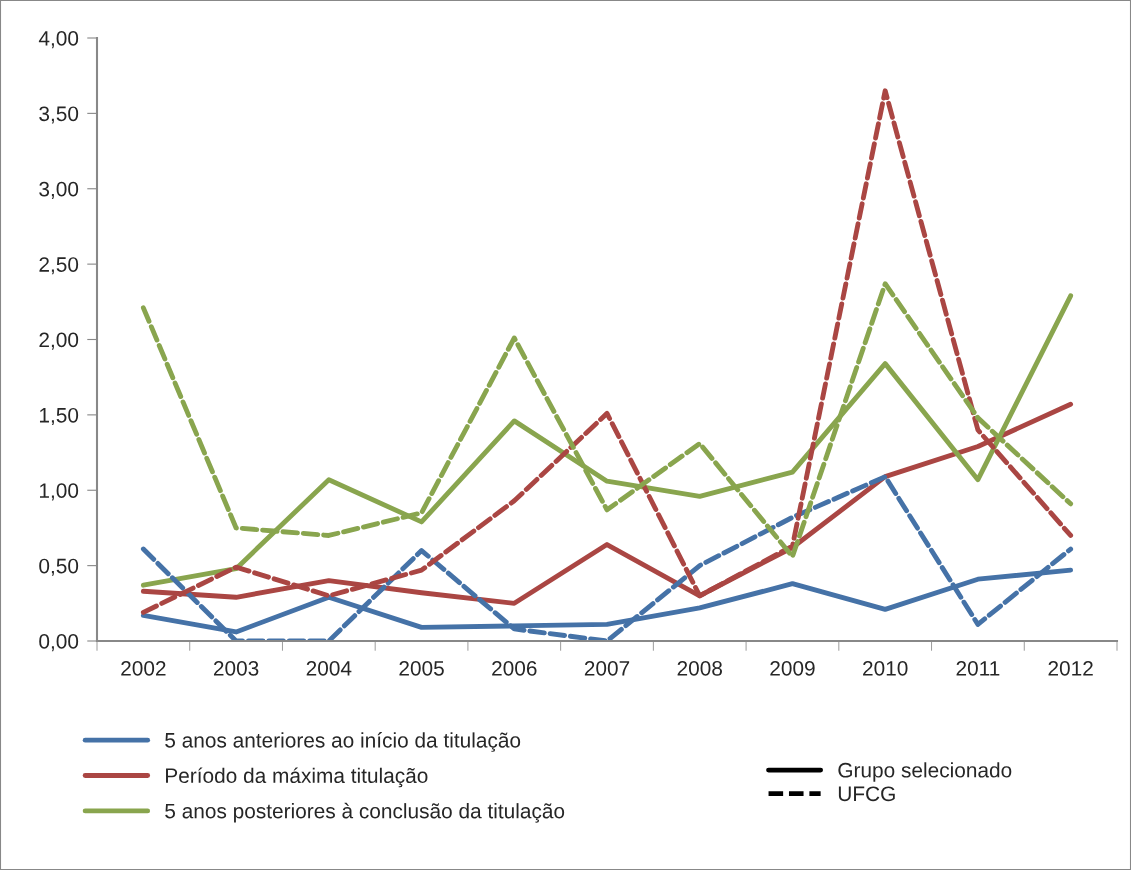  I want to click on y-tick-label: 2,50, so click(59, 266).